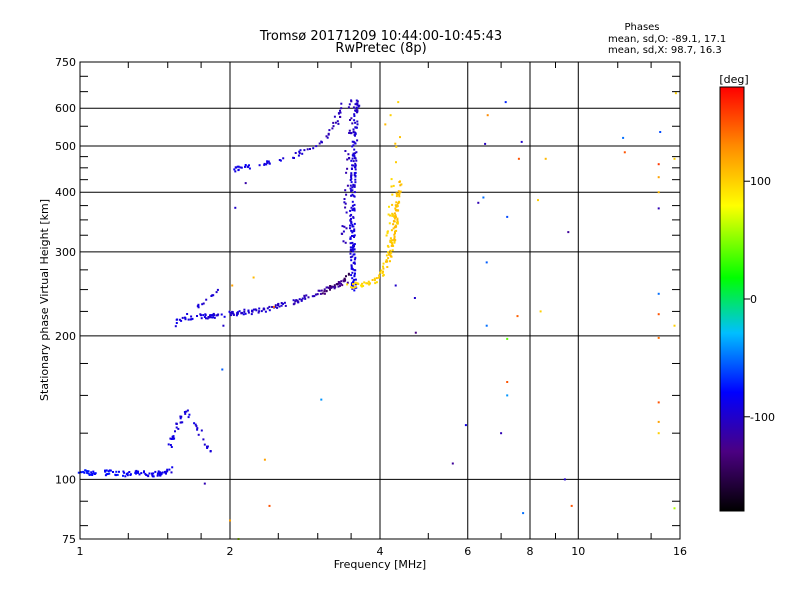 The width and height of the screenshot is (800, 600). What do you see at coordinates (69, 539) in the screenshot?
I see `y-tick-label: 75` at bounding box center [69, 539].